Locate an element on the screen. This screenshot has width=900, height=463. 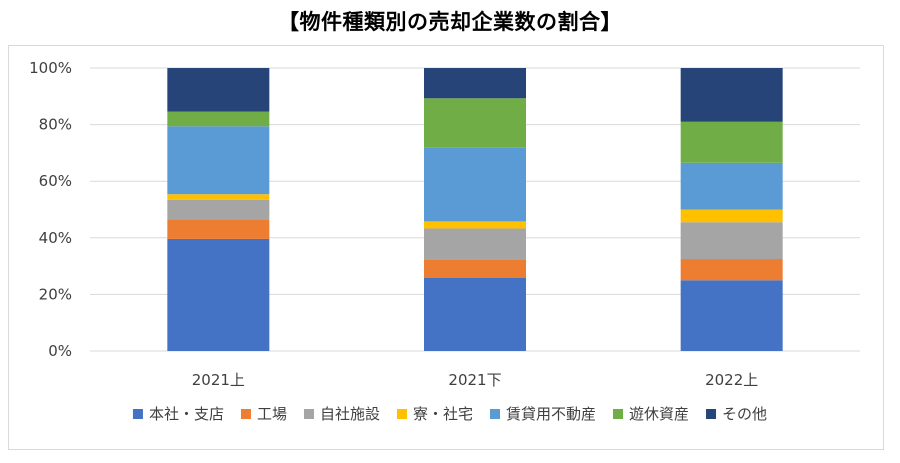
y-axis-ticks: 0% 20% 40% 60% 80% 100% is located at coordinates (50, 209).